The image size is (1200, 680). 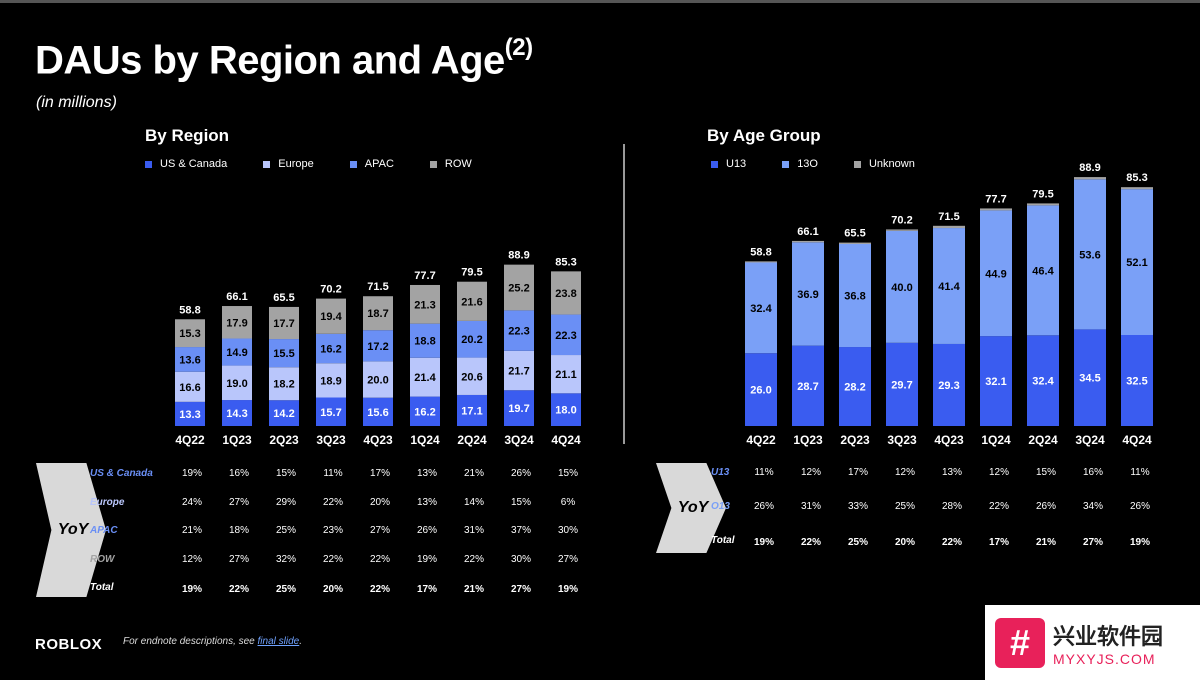 I want to click on legend-item-europe: Europe, so click(x=288, y=164).